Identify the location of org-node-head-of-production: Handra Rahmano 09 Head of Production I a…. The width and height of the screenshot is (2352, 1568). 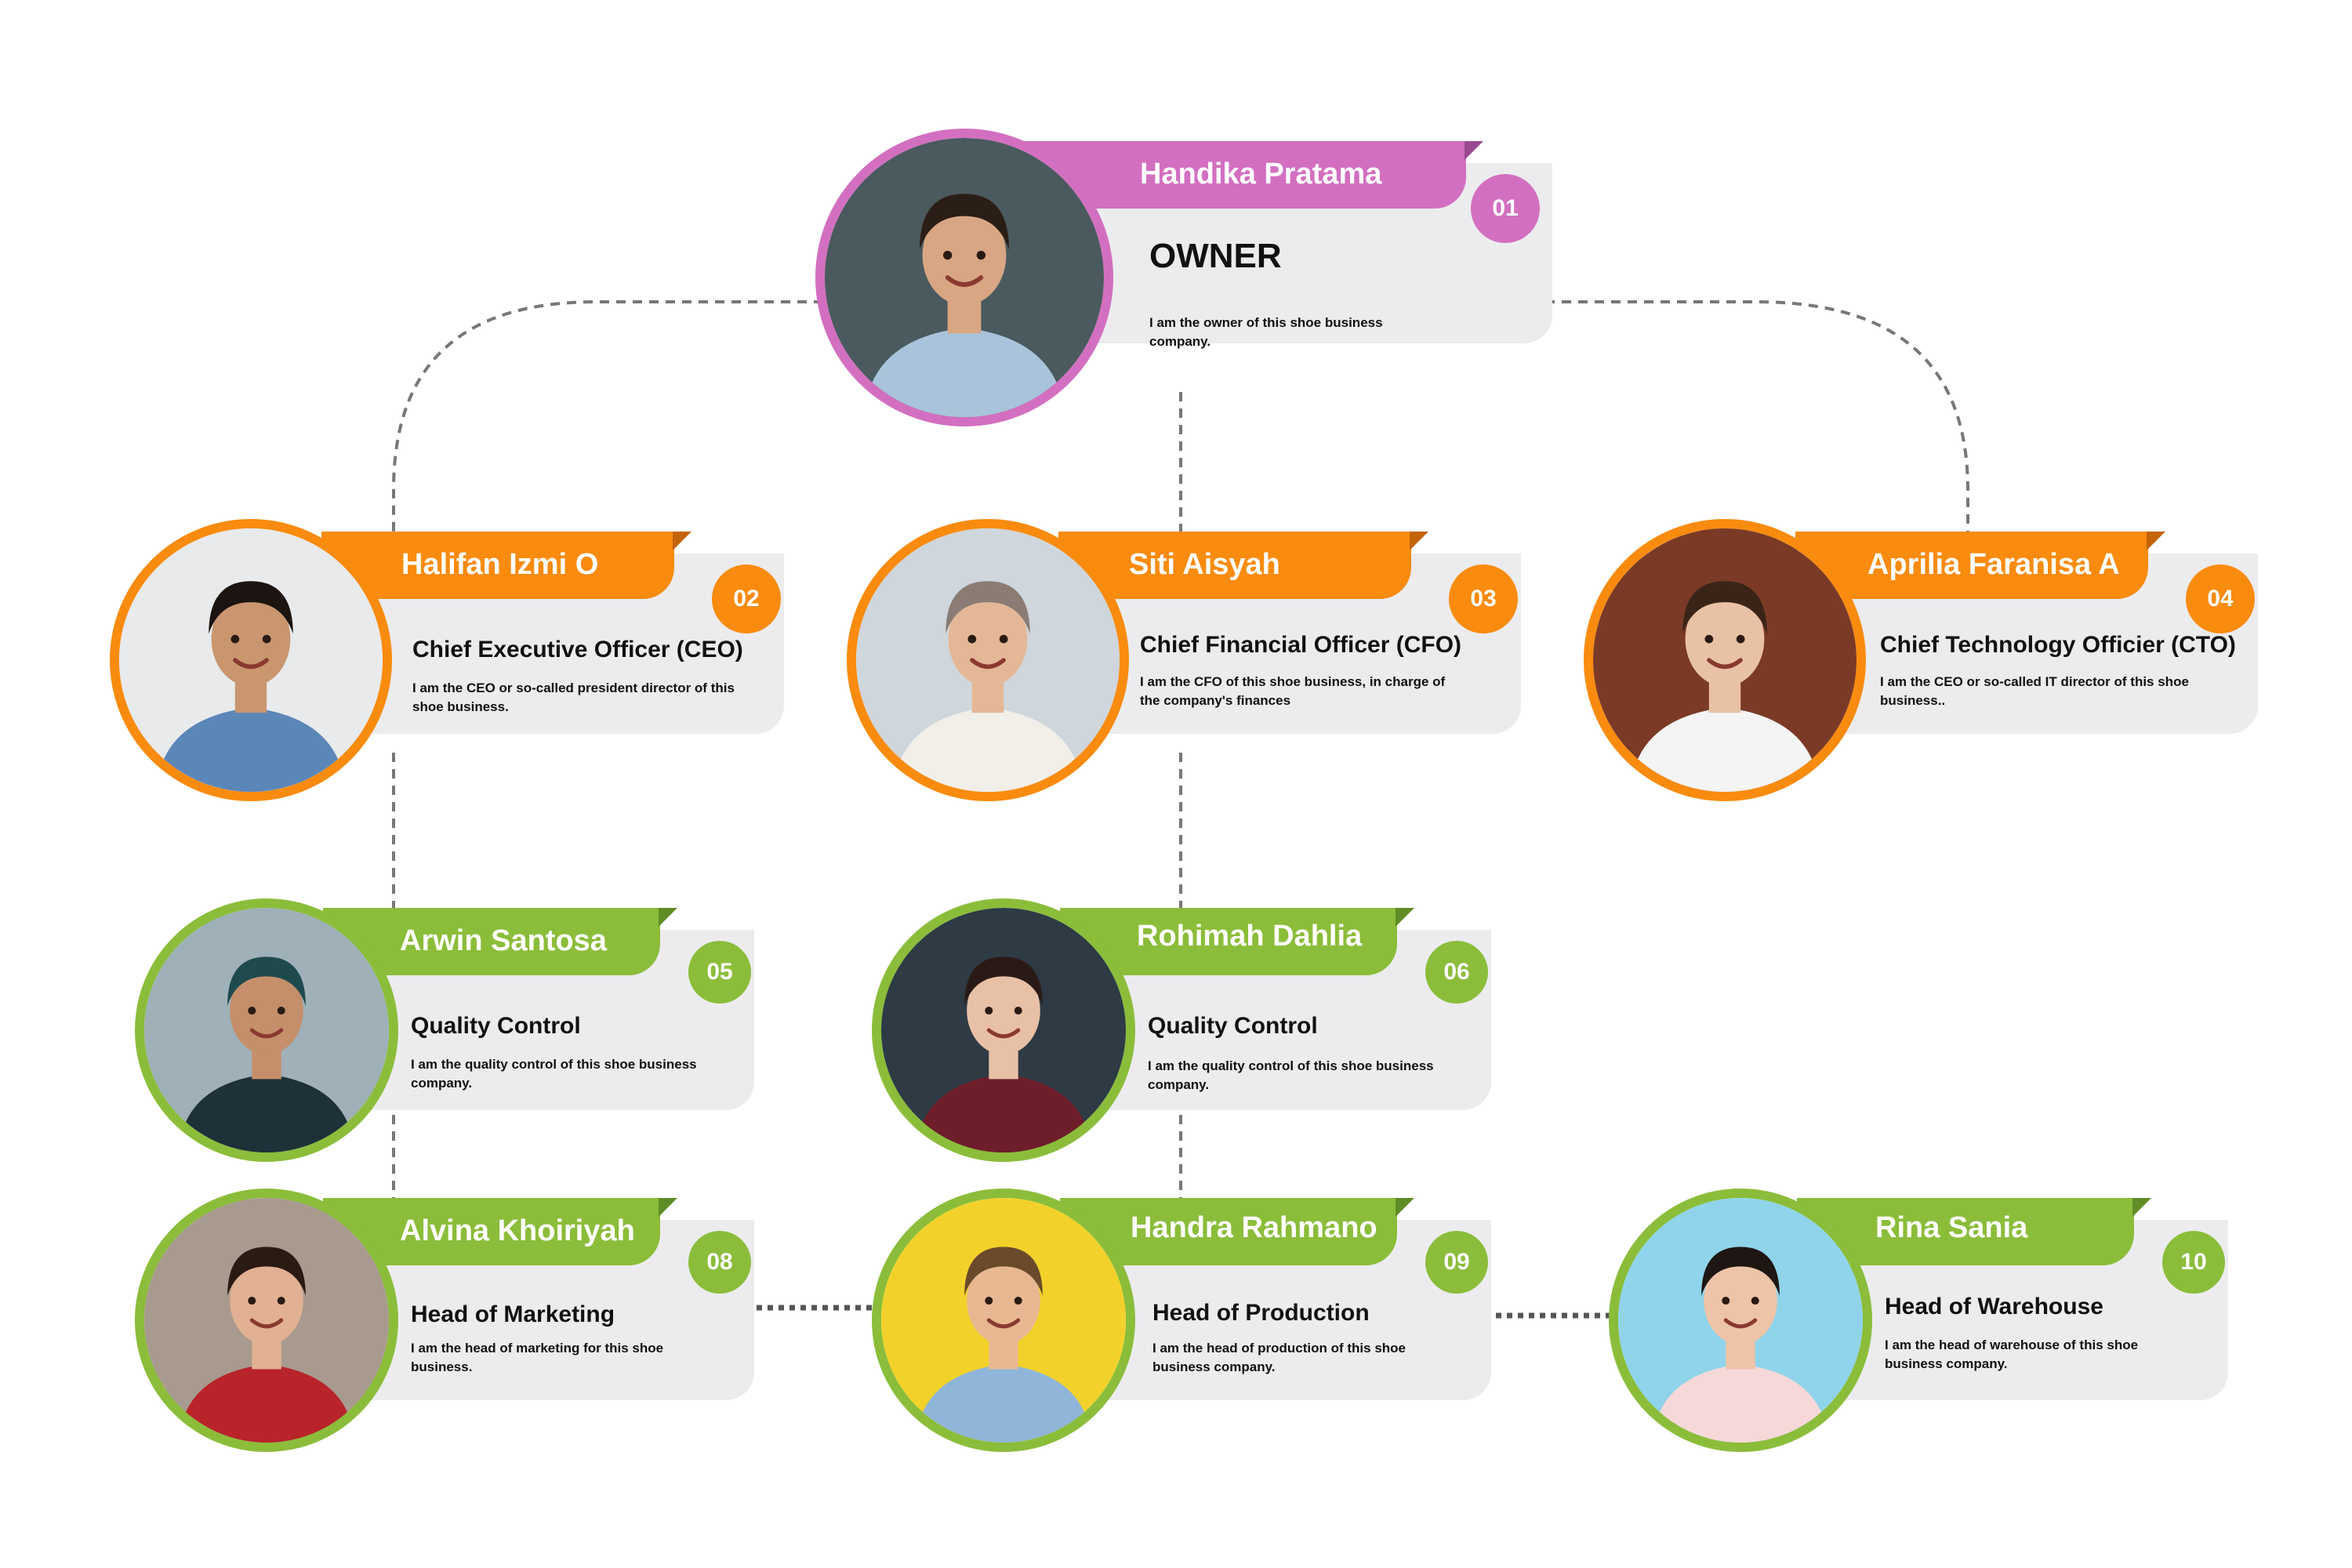
(1217, 1330).